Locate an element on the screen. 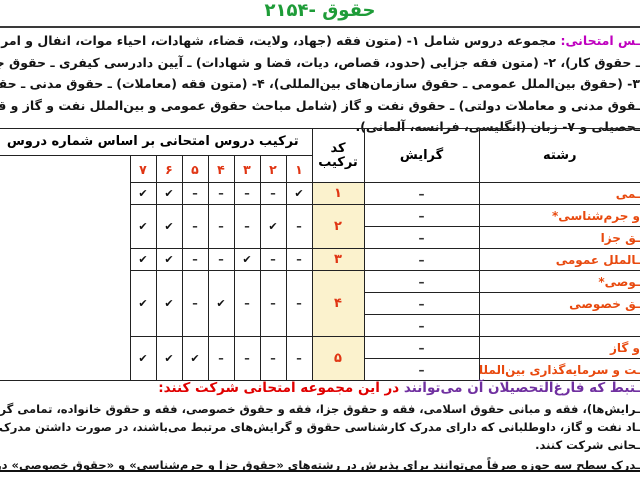 This screenshot has width=640, height=480. table-row: ـالملل عمومی – ۳ – – ✔ – – ✔ ✔ is located at coordinates (320, 259).